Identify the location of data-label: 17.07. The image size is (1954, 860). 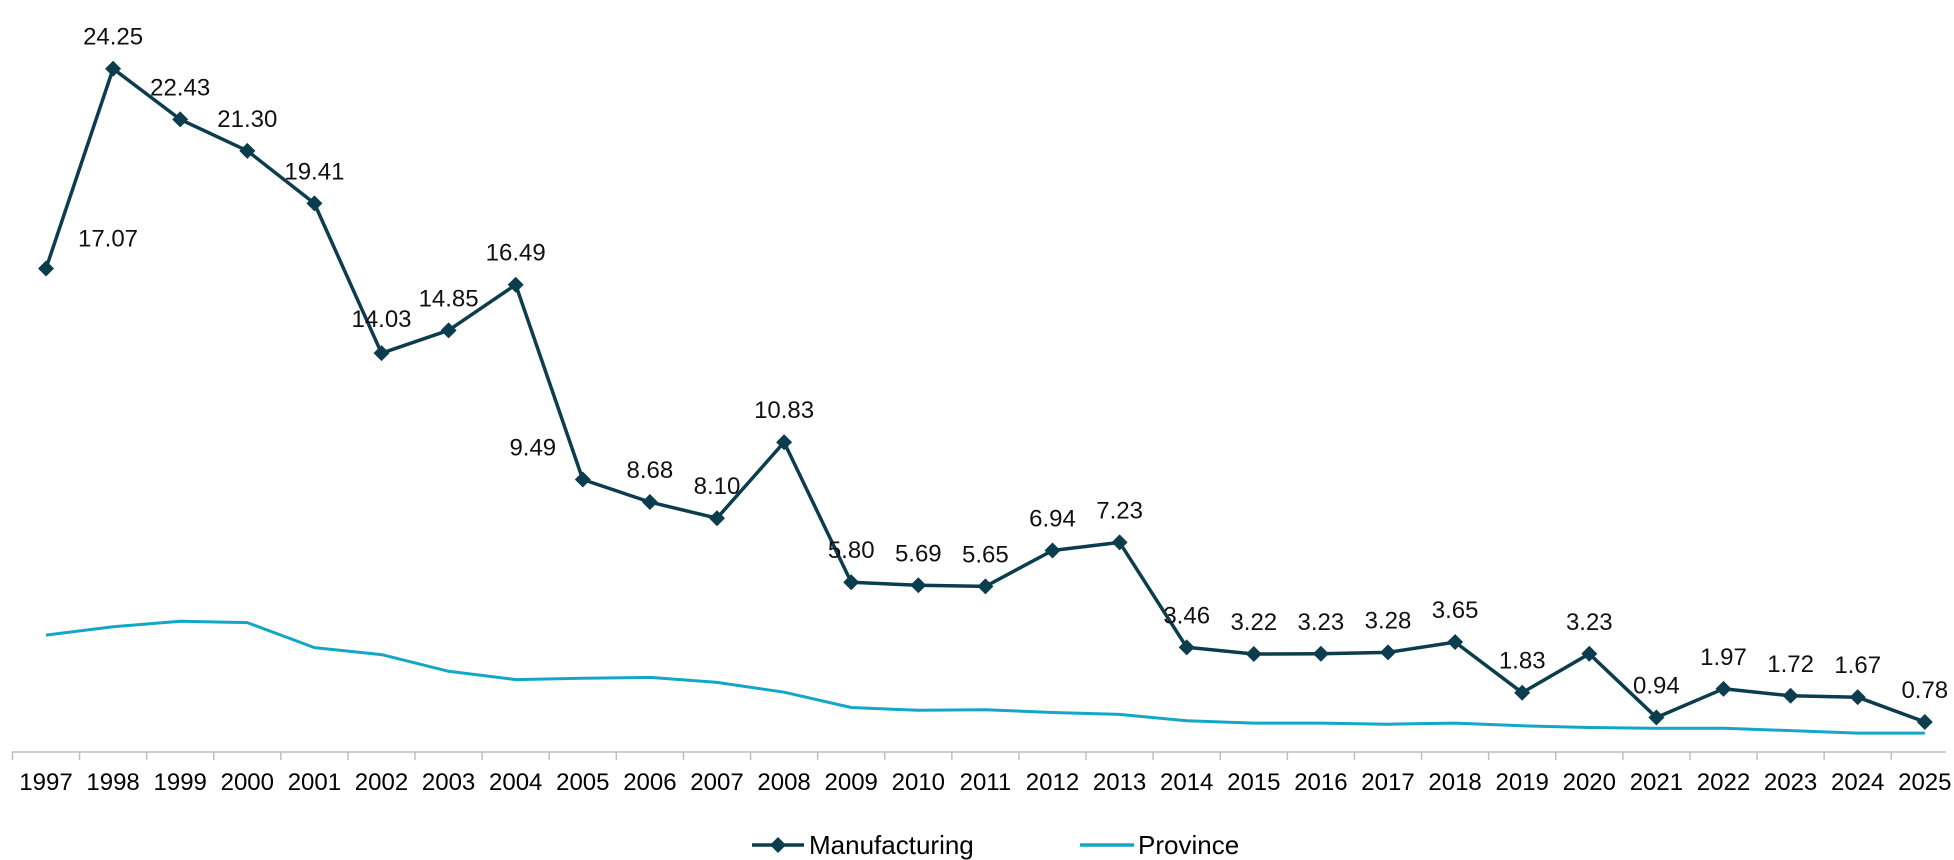
(108, 239).